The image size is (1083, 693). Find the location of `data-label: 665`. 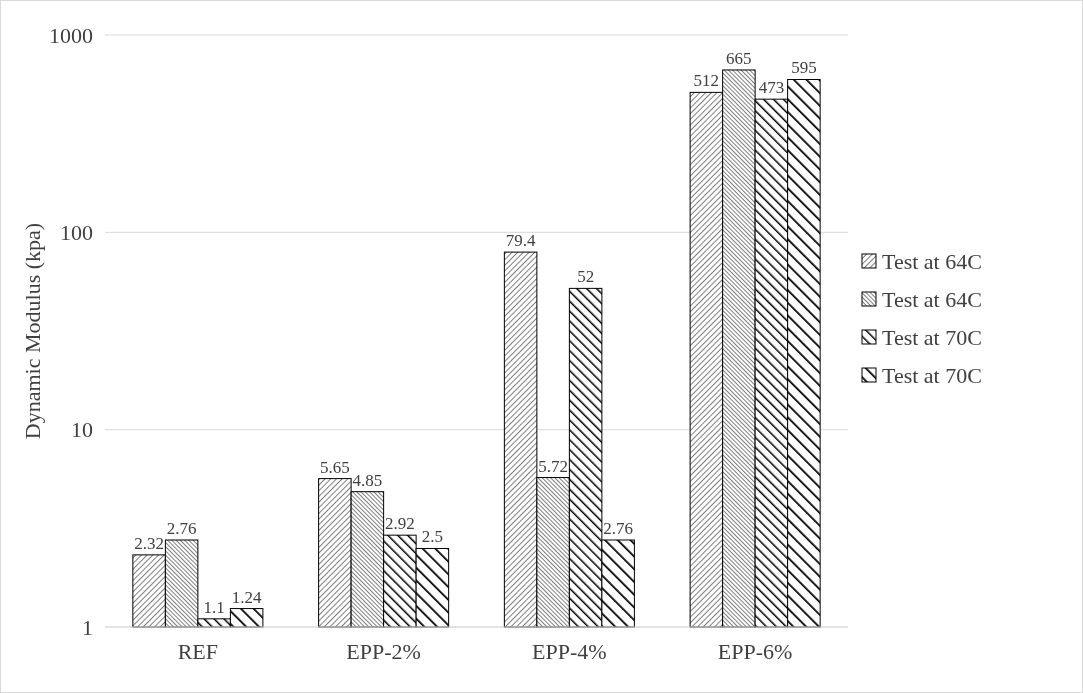

data-label: 665 is located at coordinates (739, 58).